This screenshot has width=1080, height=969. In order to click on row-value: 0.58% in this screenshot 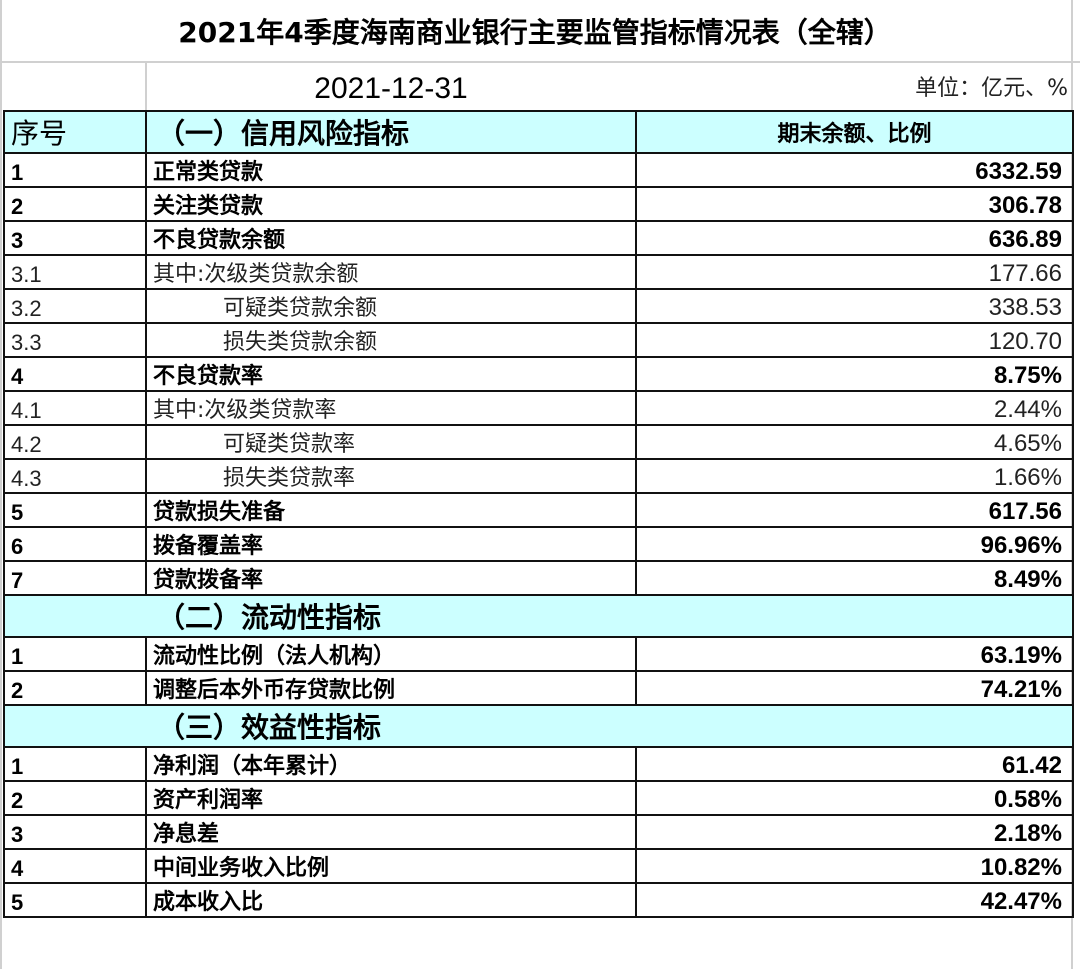, I will do `click(854, 798)`.